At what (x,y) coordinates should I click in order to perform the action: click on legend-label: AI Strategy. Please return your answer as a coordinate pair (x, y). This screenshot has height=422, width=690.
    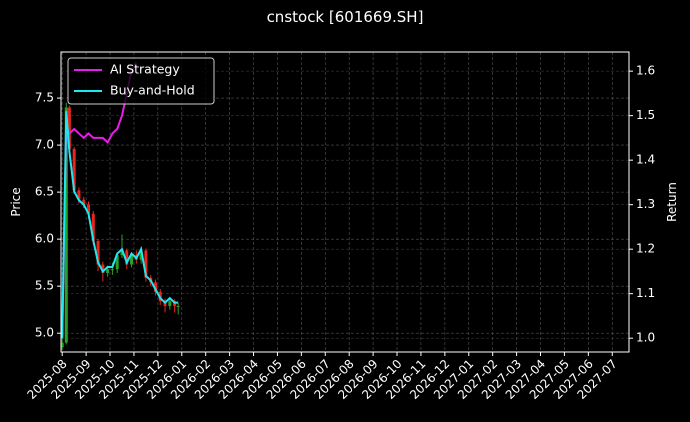
    Looking at the image, I should click on (145, 69).